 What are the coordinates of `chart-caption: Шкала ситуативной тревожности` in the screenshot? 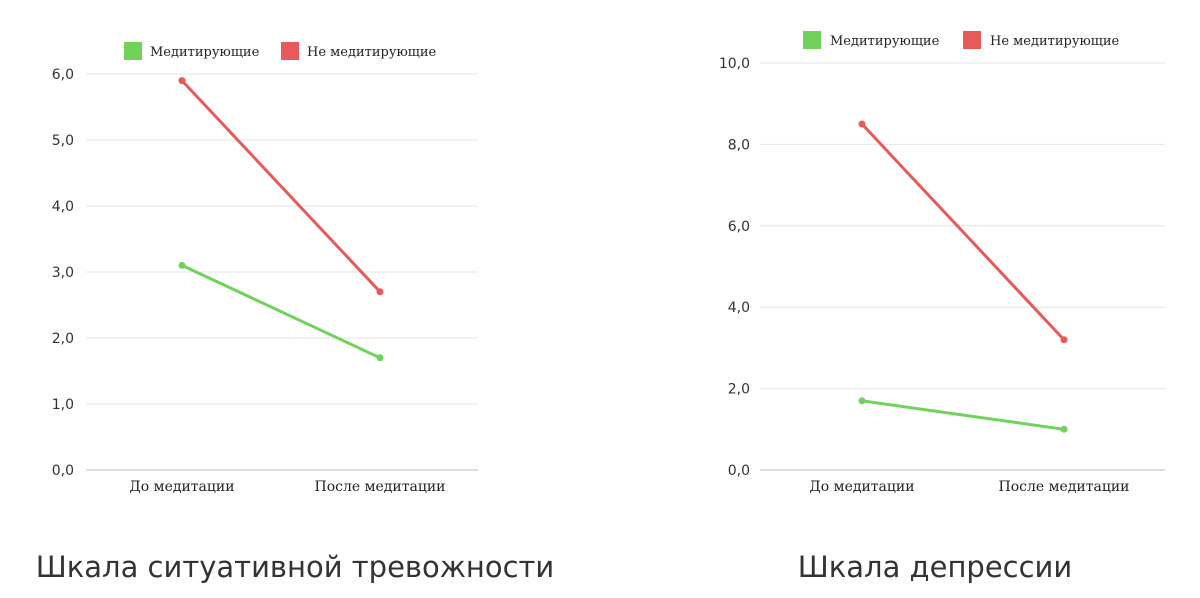 It's located at (295, 567).